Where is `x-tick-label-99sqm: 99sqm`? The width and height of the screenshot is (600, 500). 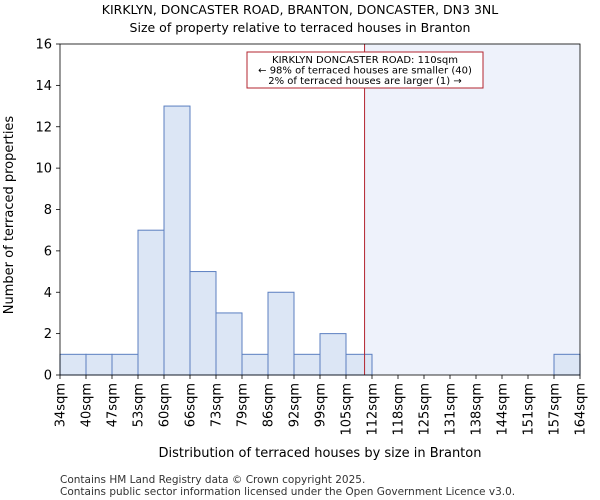
x-tick-label-99sqm: 99sqm is located at coordinates (321, 405).